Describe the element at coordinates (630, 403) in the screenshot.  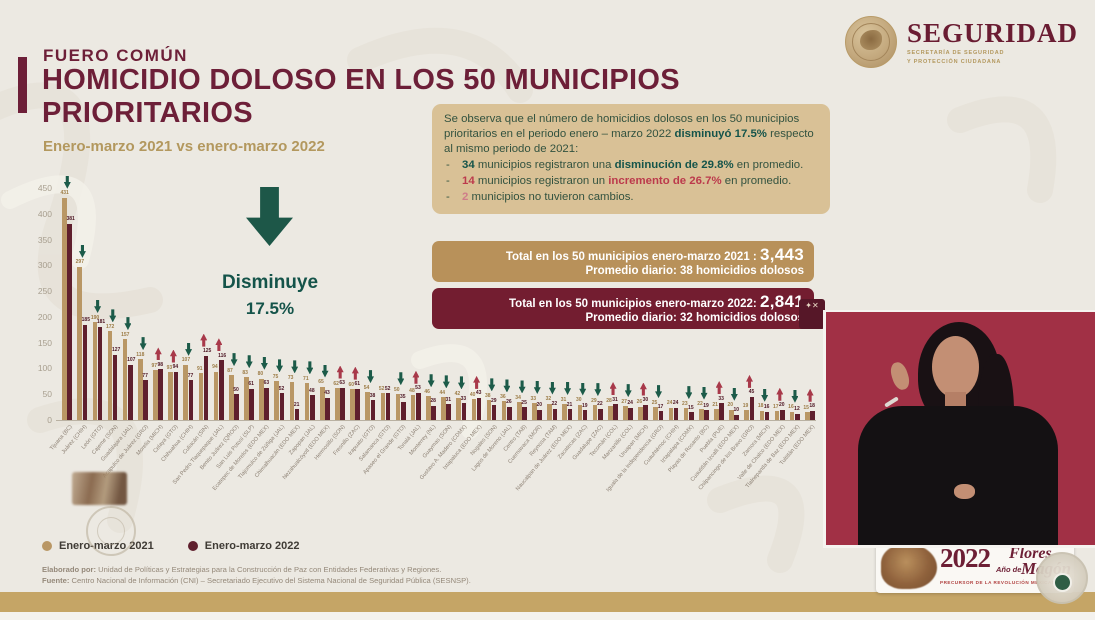
I see `bar-value-2022: 24` at that location.